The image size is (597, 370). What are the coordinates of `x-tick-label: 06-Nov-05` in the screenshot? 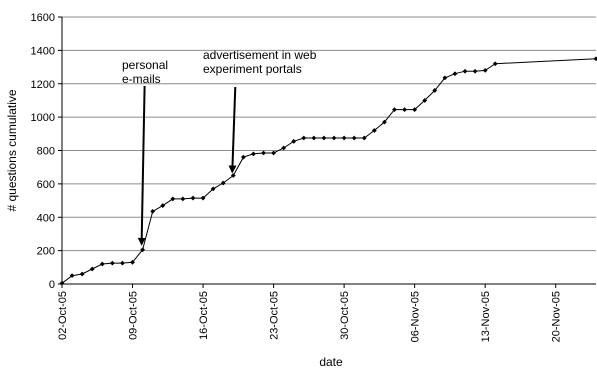 It's located at (416, 316).